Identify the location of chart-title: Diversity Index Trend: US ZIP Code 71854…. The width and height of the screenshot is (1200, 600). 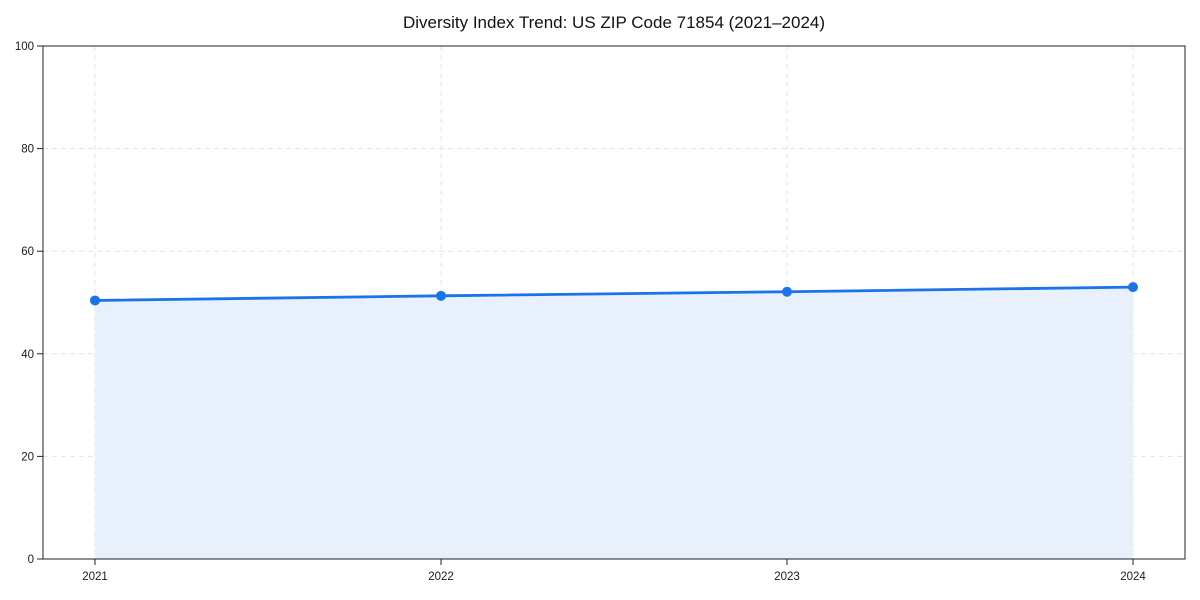
(614, 22).